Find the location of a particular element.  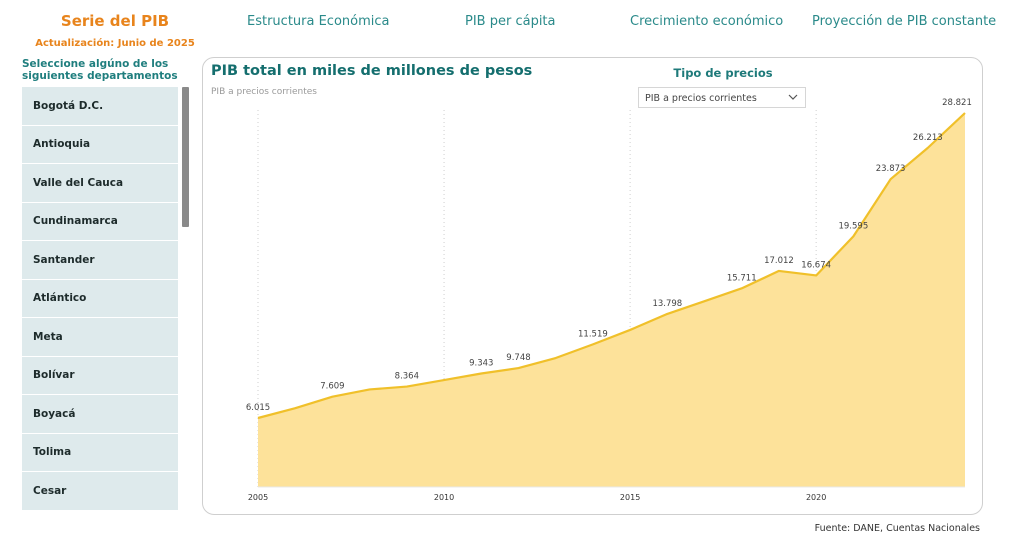

data-label: 28.821 is located at coordinates (957, 103).